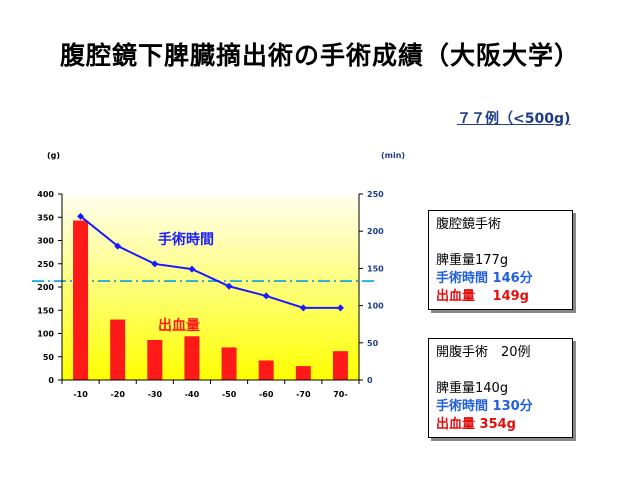  Describe the element at coordinates (49, 357) in the screenshot. I see `left-tick-label-50: 50` at that location.